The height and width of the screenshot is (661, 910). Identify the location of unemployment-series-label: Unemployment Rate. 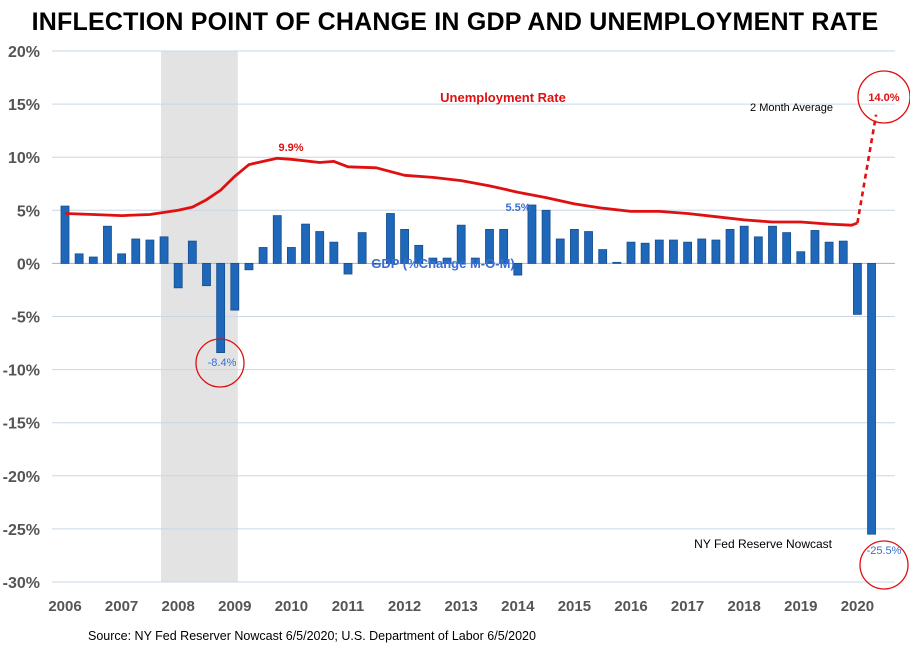
(503, 97).